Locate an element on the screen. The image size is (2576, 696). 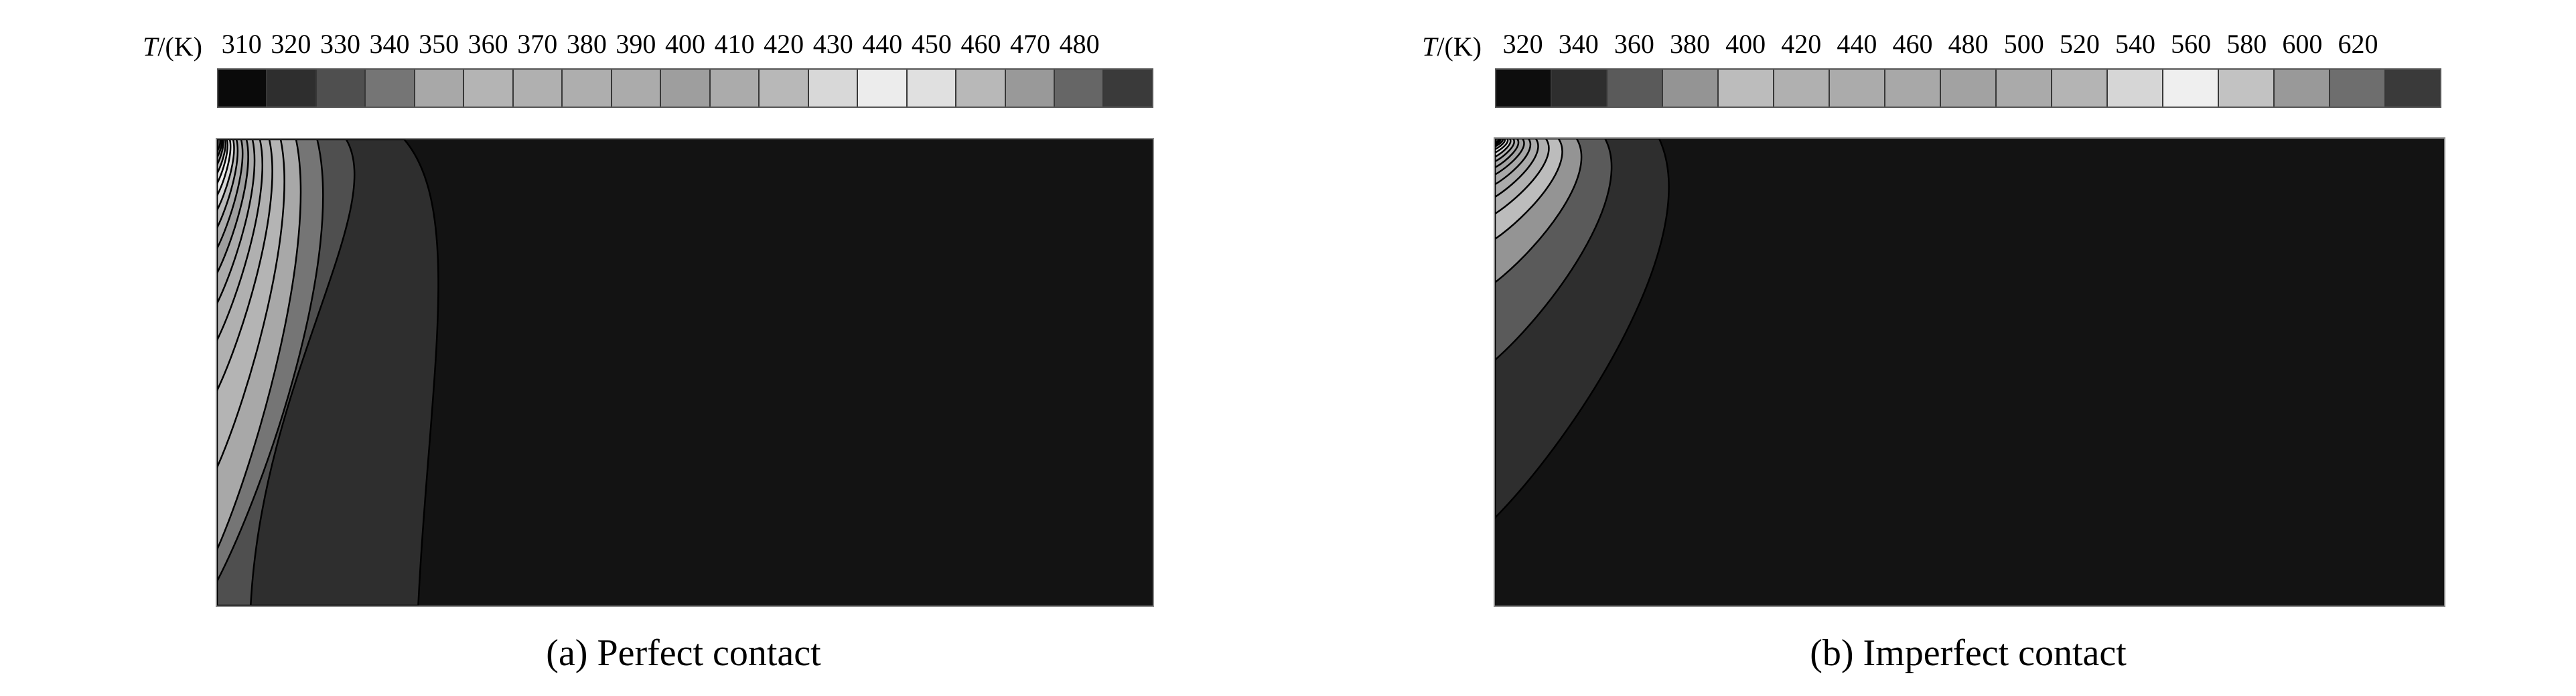
colorbar-tick-label: 350 is located at coordinates (439, 44).